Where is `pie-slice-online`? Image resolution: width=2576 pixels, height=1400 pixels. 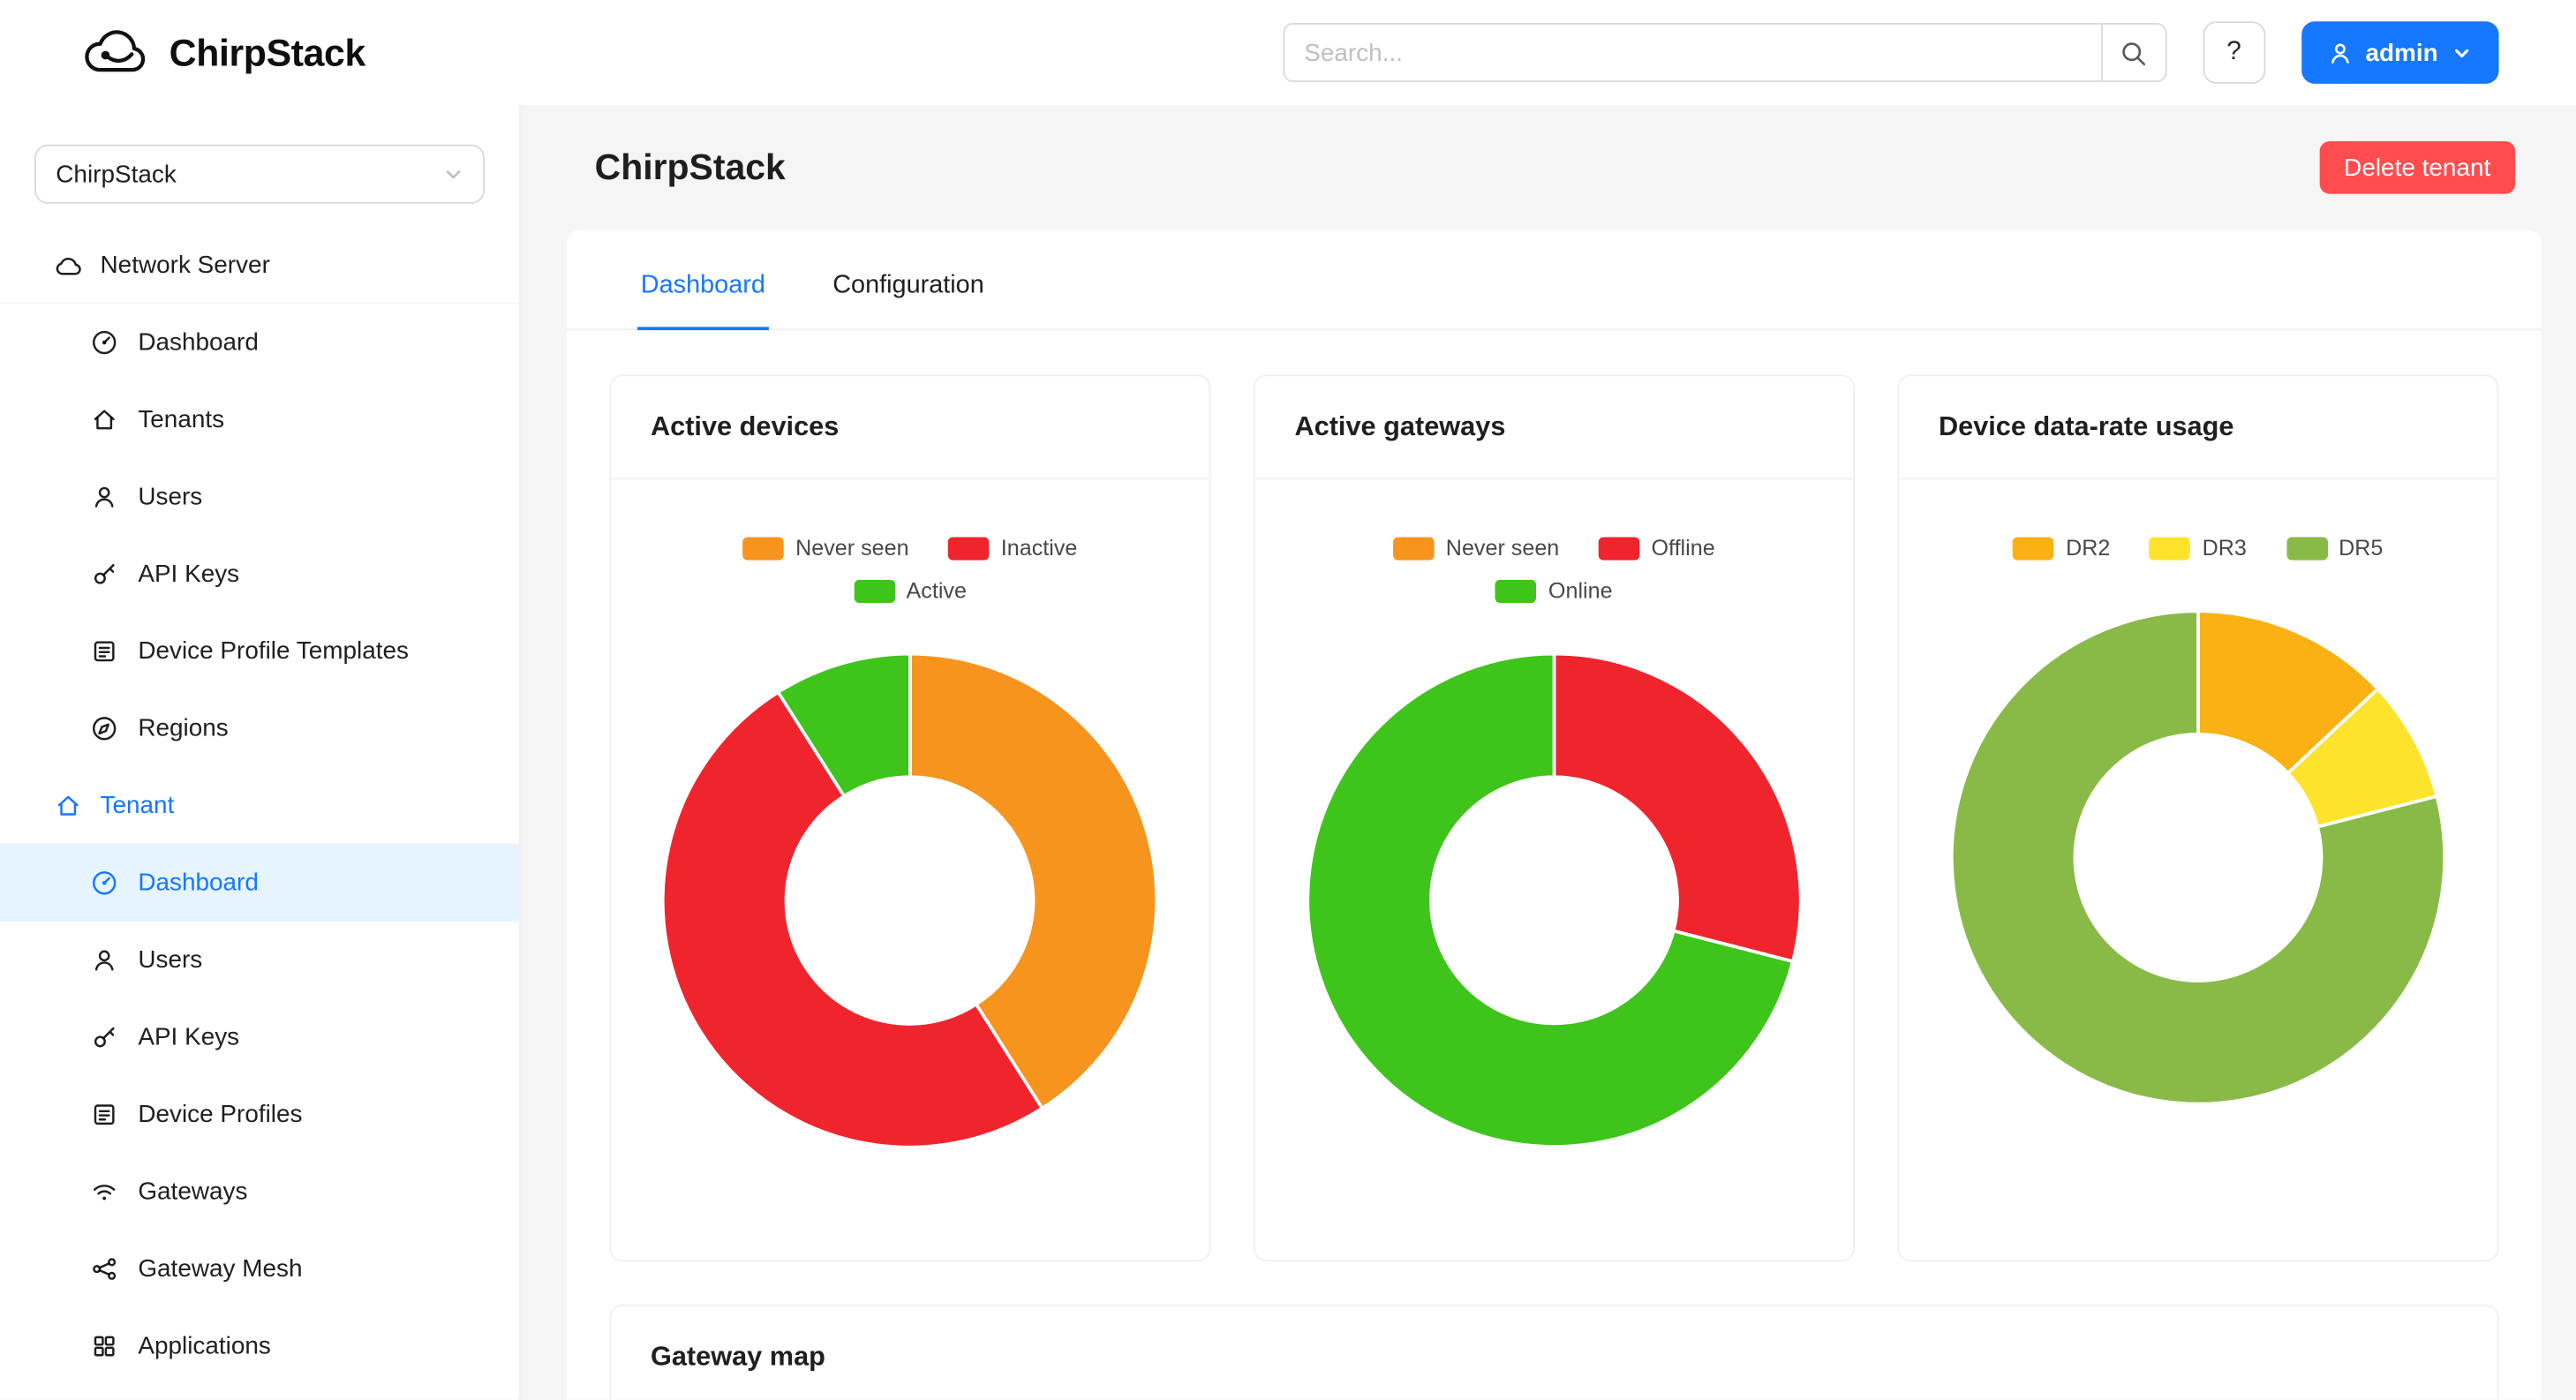 pie-slice-online is located at coordinates (1551, 899).